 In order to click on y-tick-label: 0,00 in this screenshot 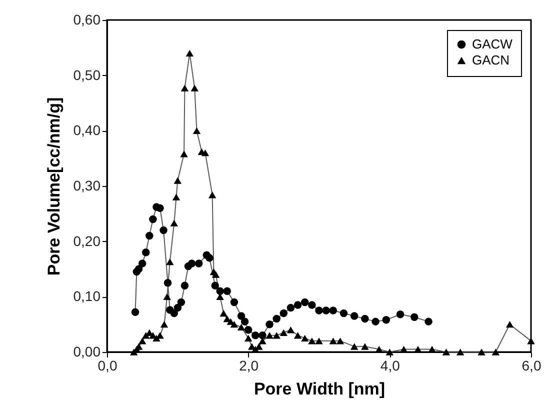, I will do `click(87, 352)`.